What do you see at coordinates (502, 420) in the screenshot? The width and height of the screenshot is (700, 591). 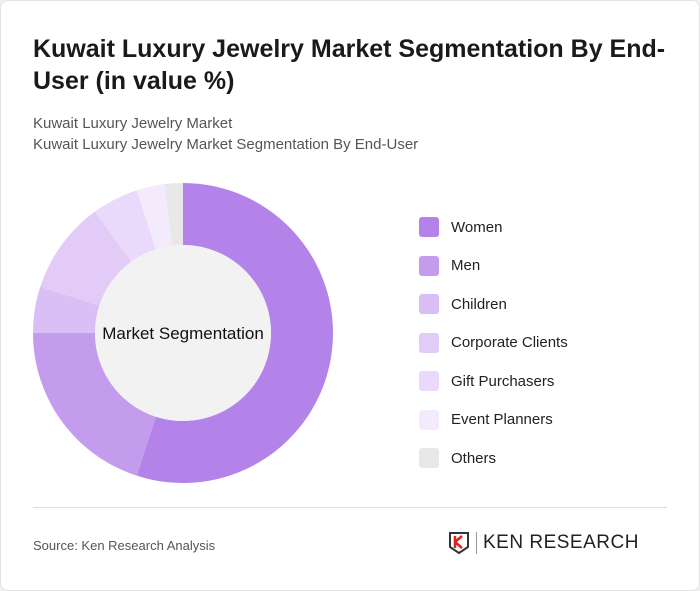 I see `legend-label: Event Planners` at bounding box center [502, 420].